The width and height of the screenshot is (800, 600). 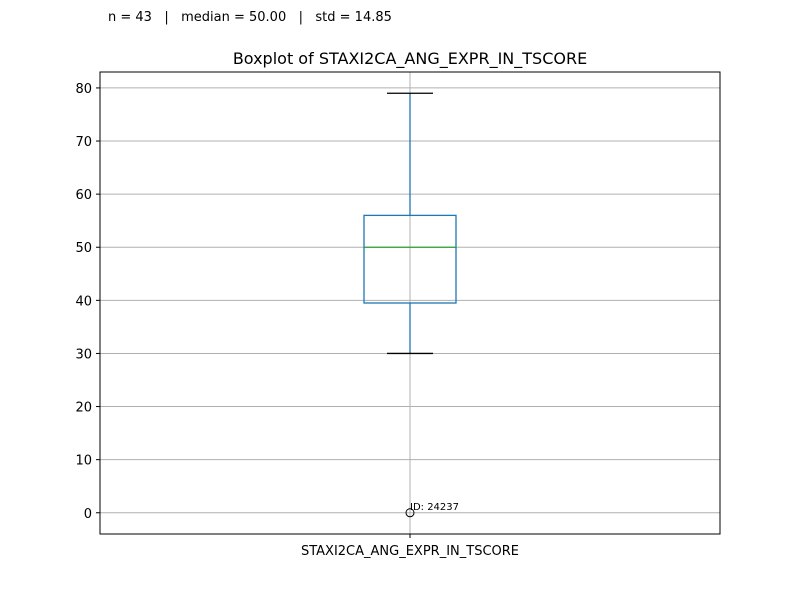 I want to click on y-tick-label: 60, so click(x=83, y=195).